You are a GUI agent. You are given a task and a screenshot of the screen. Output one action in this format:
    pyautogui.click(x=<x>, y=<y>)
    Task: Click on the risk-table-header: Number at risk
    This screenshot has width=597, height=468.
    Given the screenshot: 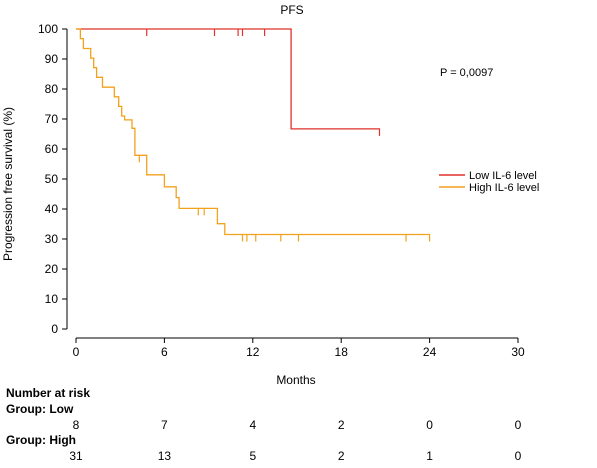 What is the action you would take?
    pyautogui.click(x=48, y=393)
    